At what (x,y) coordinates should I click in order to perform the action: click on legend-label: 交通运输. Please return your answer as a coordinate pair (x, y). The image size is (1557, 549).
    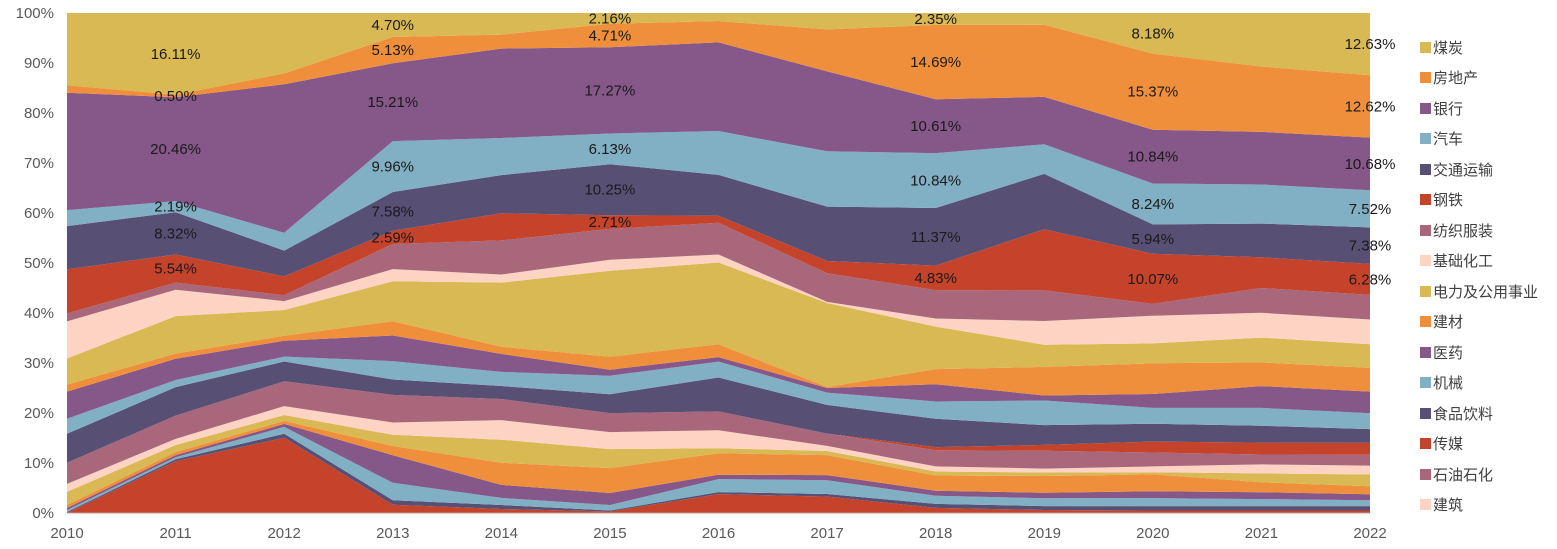
    Looking at the image, I should click on (1463, 169).